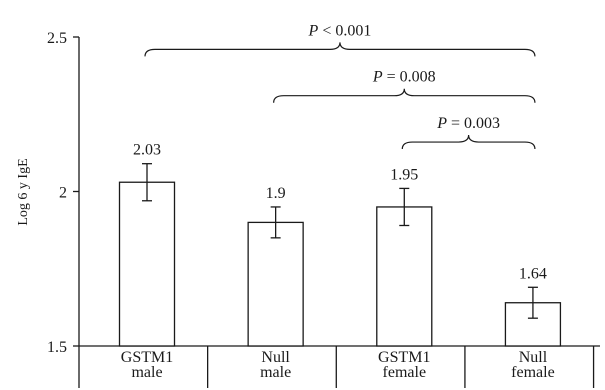  What do you see at coordinates (57, 38) in the screenshot?
I see `y-tick-label: 2.5` at bounding box center [57, 38].